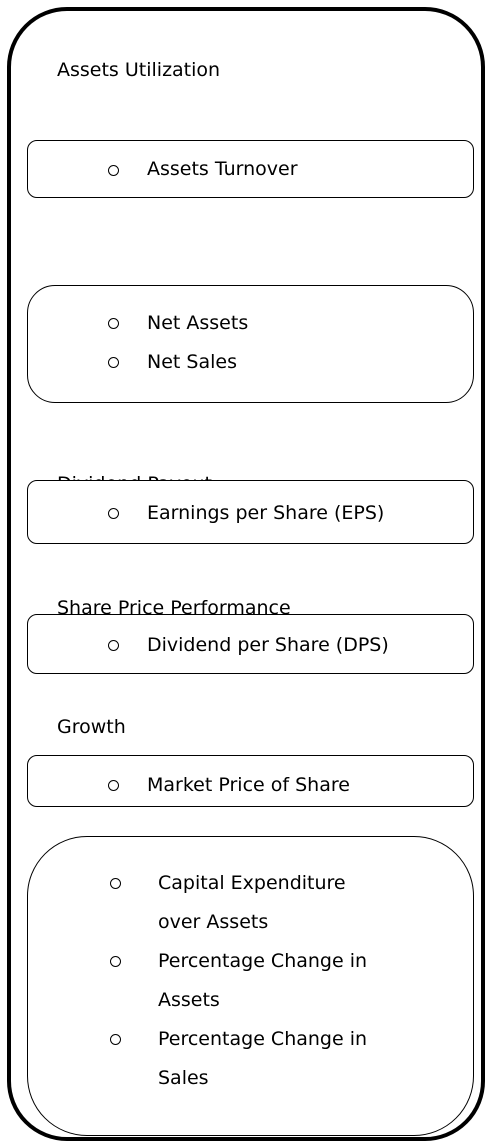 The height and width of the screenshot is (1142, 488). I want to click on item: Net Assets, so click(198, 323).